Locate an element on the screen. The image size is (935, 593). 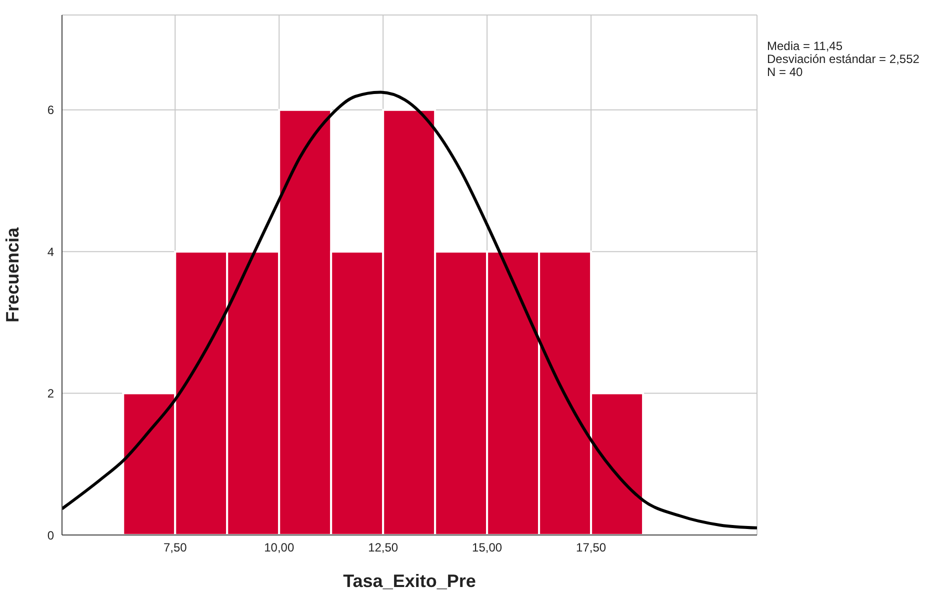
x-axis-title: Tasa_Exito_Pre is located at coordinates (409, 581).